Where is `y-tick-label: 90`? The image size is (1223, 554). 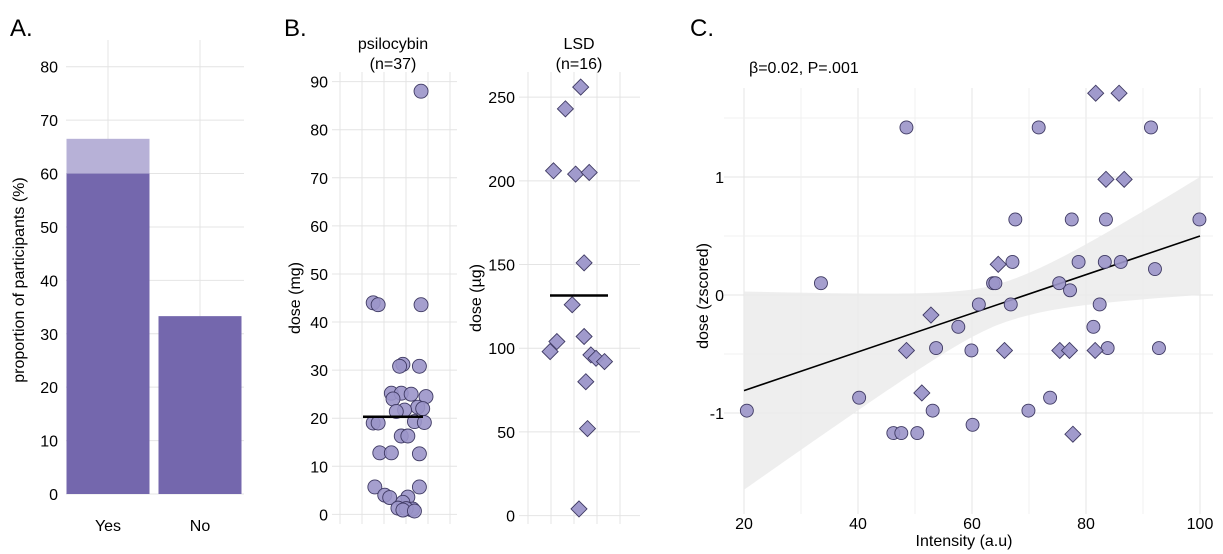
y-tick-label: 90 is located at coordinates (319, 83).